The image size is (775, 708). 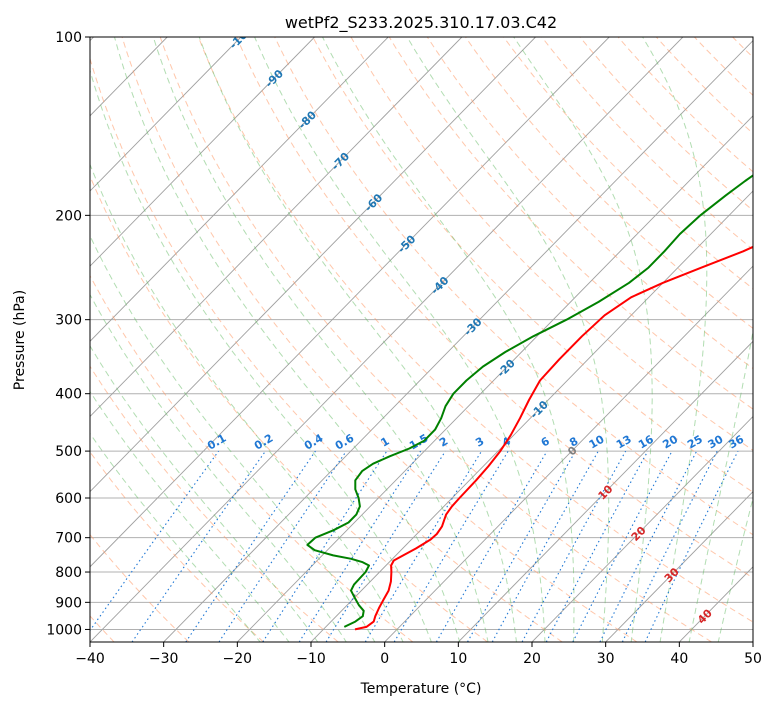 I want to click on x-tick-label: −40, so click(x=90, y=659).